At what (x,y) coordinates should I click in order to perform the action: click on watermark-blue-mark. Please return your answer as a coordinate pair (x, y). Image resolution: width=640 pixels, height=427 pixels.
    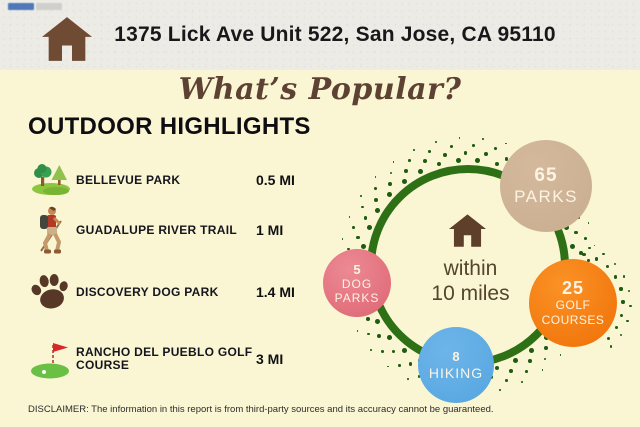
    Looking at the image, I should click on (21, 6).